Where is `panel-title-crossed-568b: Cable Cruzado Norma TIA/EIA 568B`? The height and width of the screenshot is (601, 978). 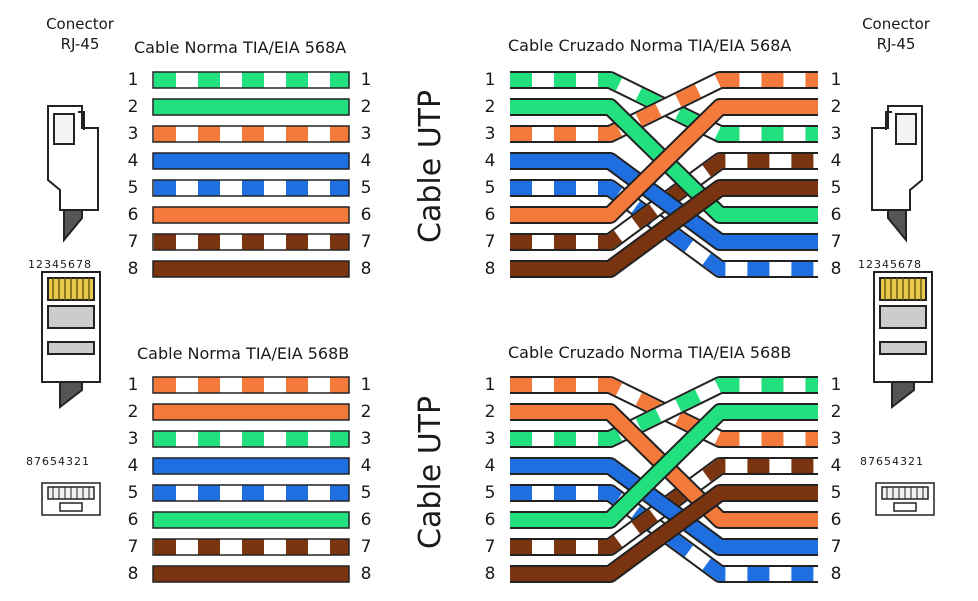 panel-title-crossed-568b: Cable Cruzado Norma TIA/EIA 568B is located at coordinates (650, 352).